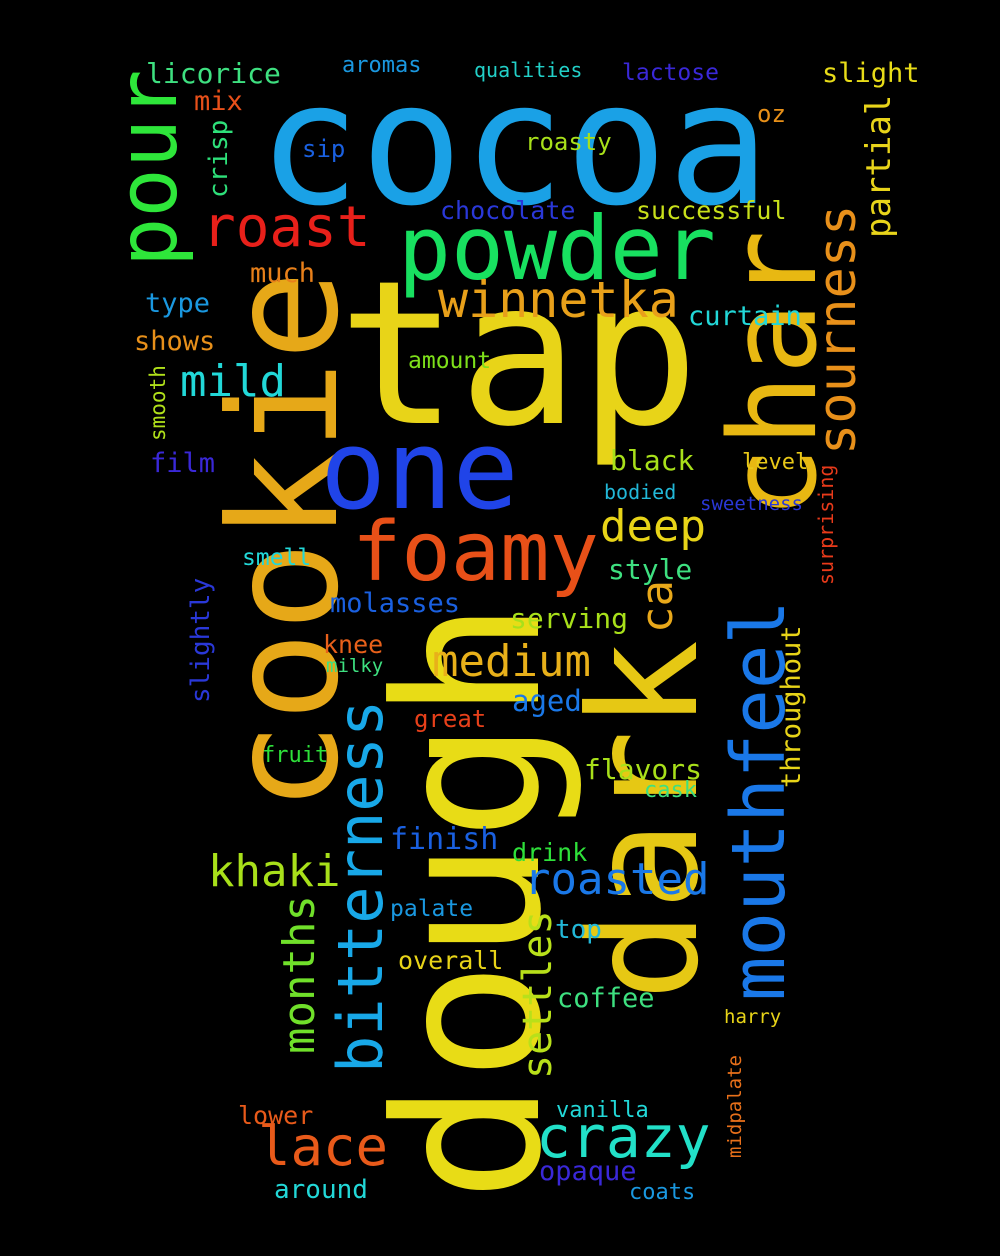 The width and height of the screenshot is (1000, 1256). What do you see at coordinates (201, 640) in the screenshot?
I see `word-slightly: slightly` at bounding box center [201, 640].